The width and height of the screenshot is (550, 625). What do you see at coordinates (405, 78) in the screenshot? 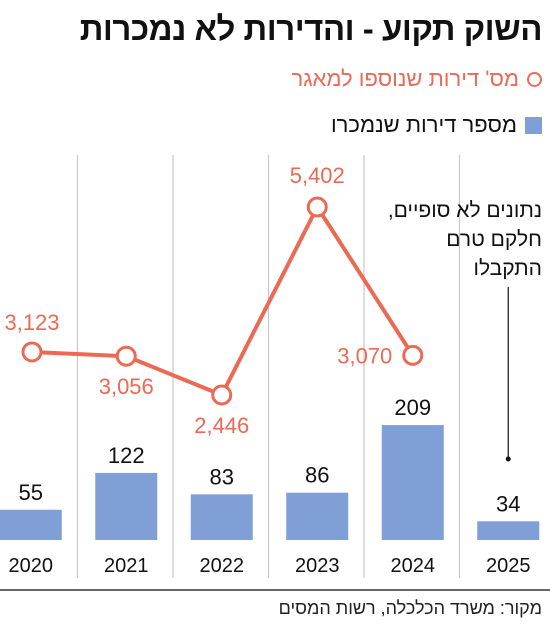
I see `legend-label-line: מס' דירות שנוספו למאגר` at bounding box center [405, 78].